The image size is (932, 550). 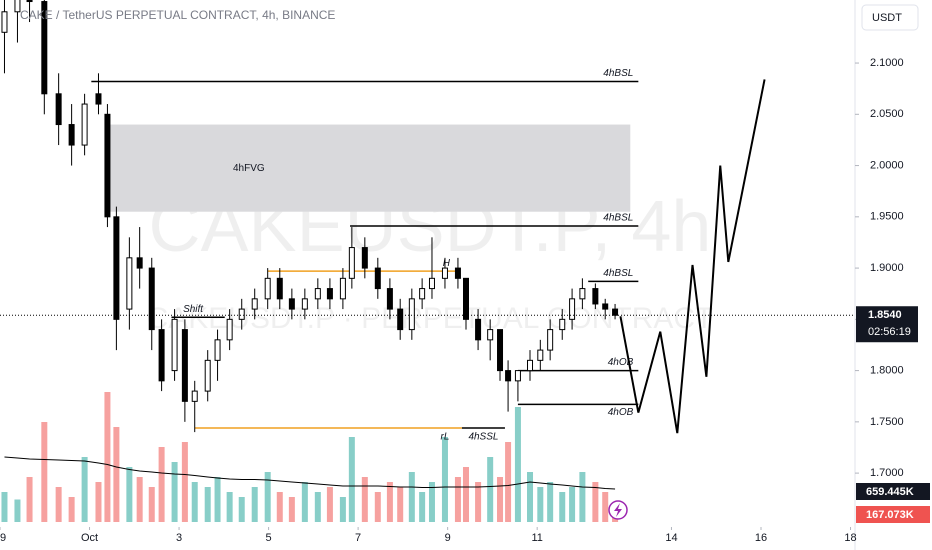 What do you see at coordinates (887, 63) in the screenshot?
I see `y-tick-label: 2.1000` at bounding box center [887, 63].